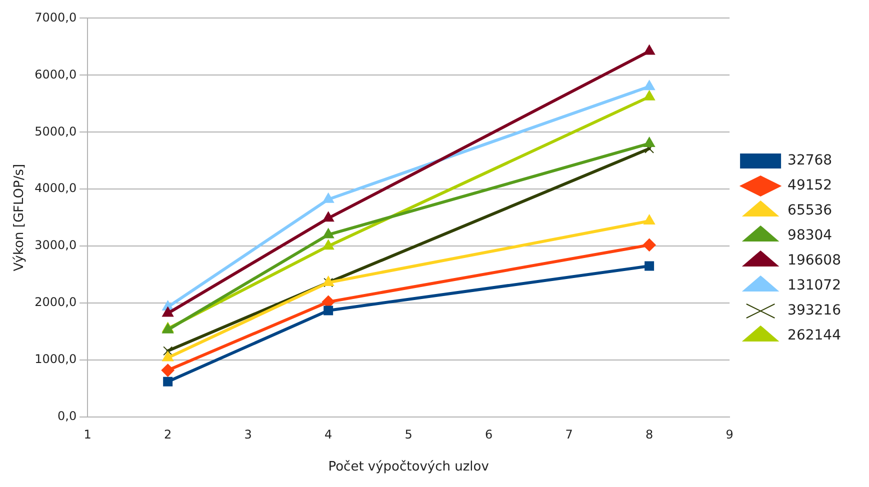 Image resolution: width=869 pixels, height=487 pixels. I want to click on y-tick-label: 5000,0, so click(55, 131).